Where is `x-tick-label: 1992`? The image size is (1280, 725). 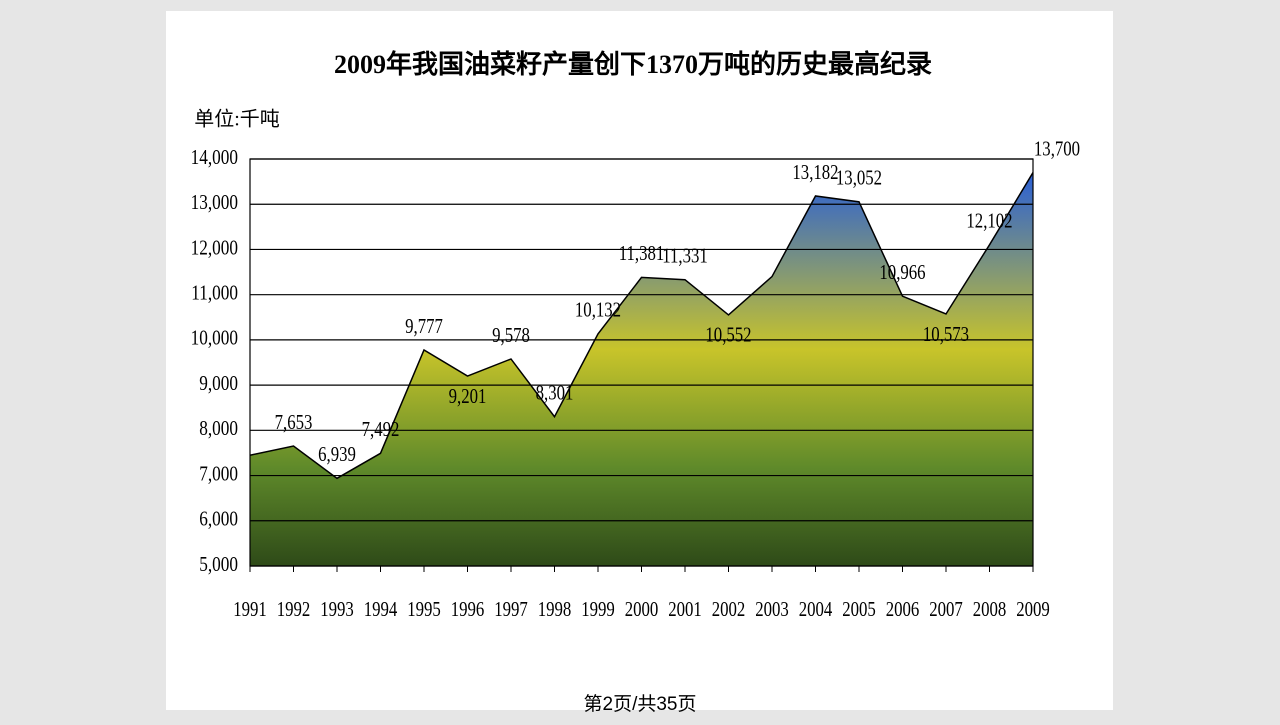
x-tick-label: 1992 is located at coordinates (294, 609).